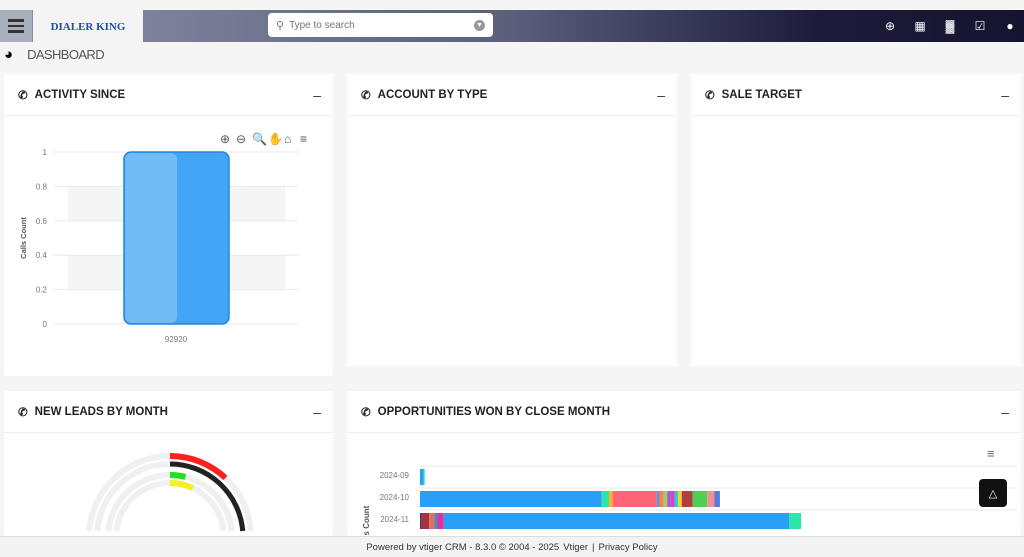 The image size is (1024, 557). What do you see at coordinates (395, 497) in the screenshot?
I see `y-tick-label: 2024-10` at bounding box center [395, 497].